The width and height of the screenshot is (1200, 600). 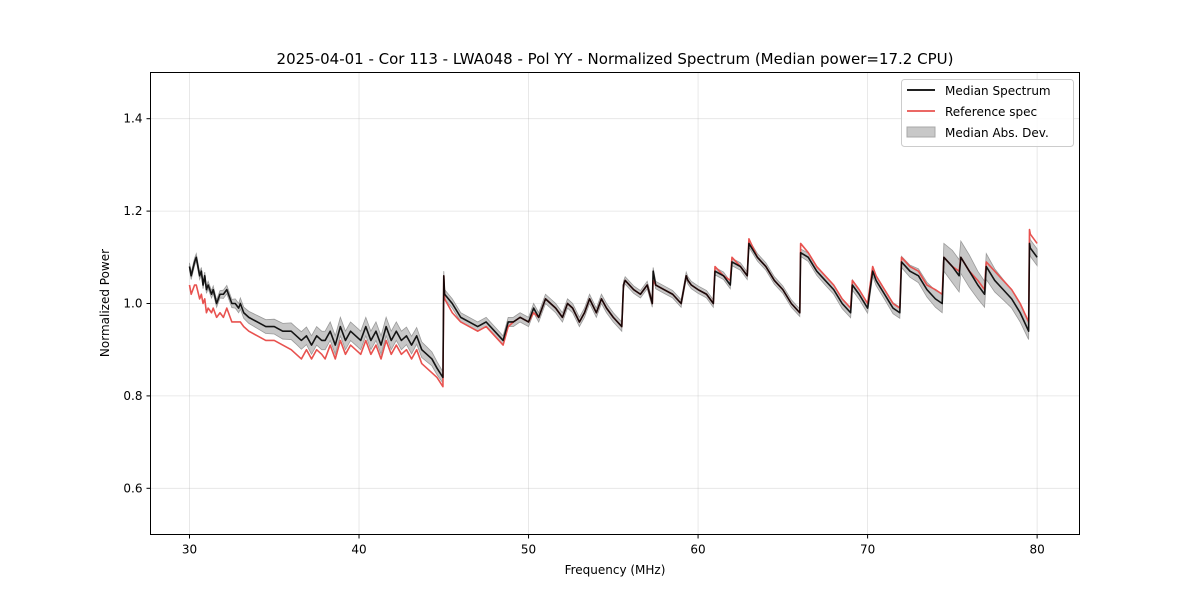 I want to click on x-axis-ticks: 30 40 50 60 70 80, so click(x=613, y=545).